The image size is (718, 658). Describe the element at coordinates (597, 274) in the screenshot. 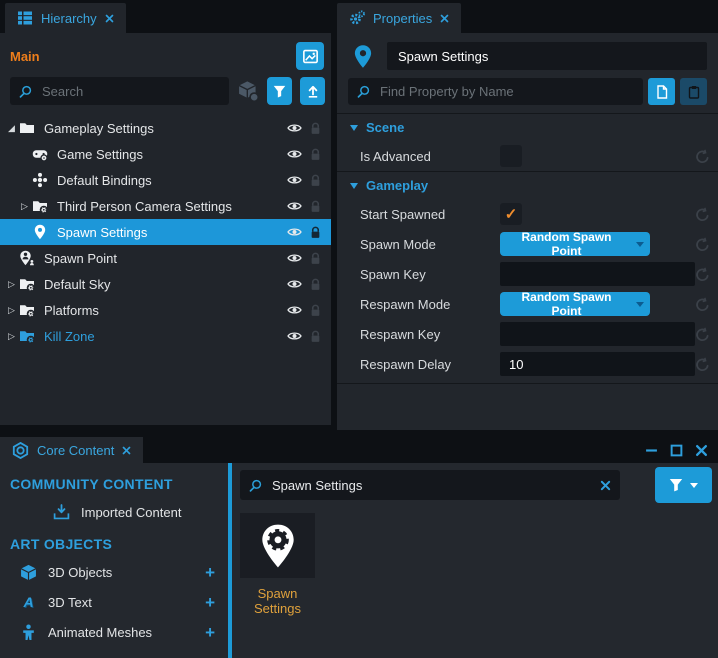

I see `spawn-key-input` at that location.